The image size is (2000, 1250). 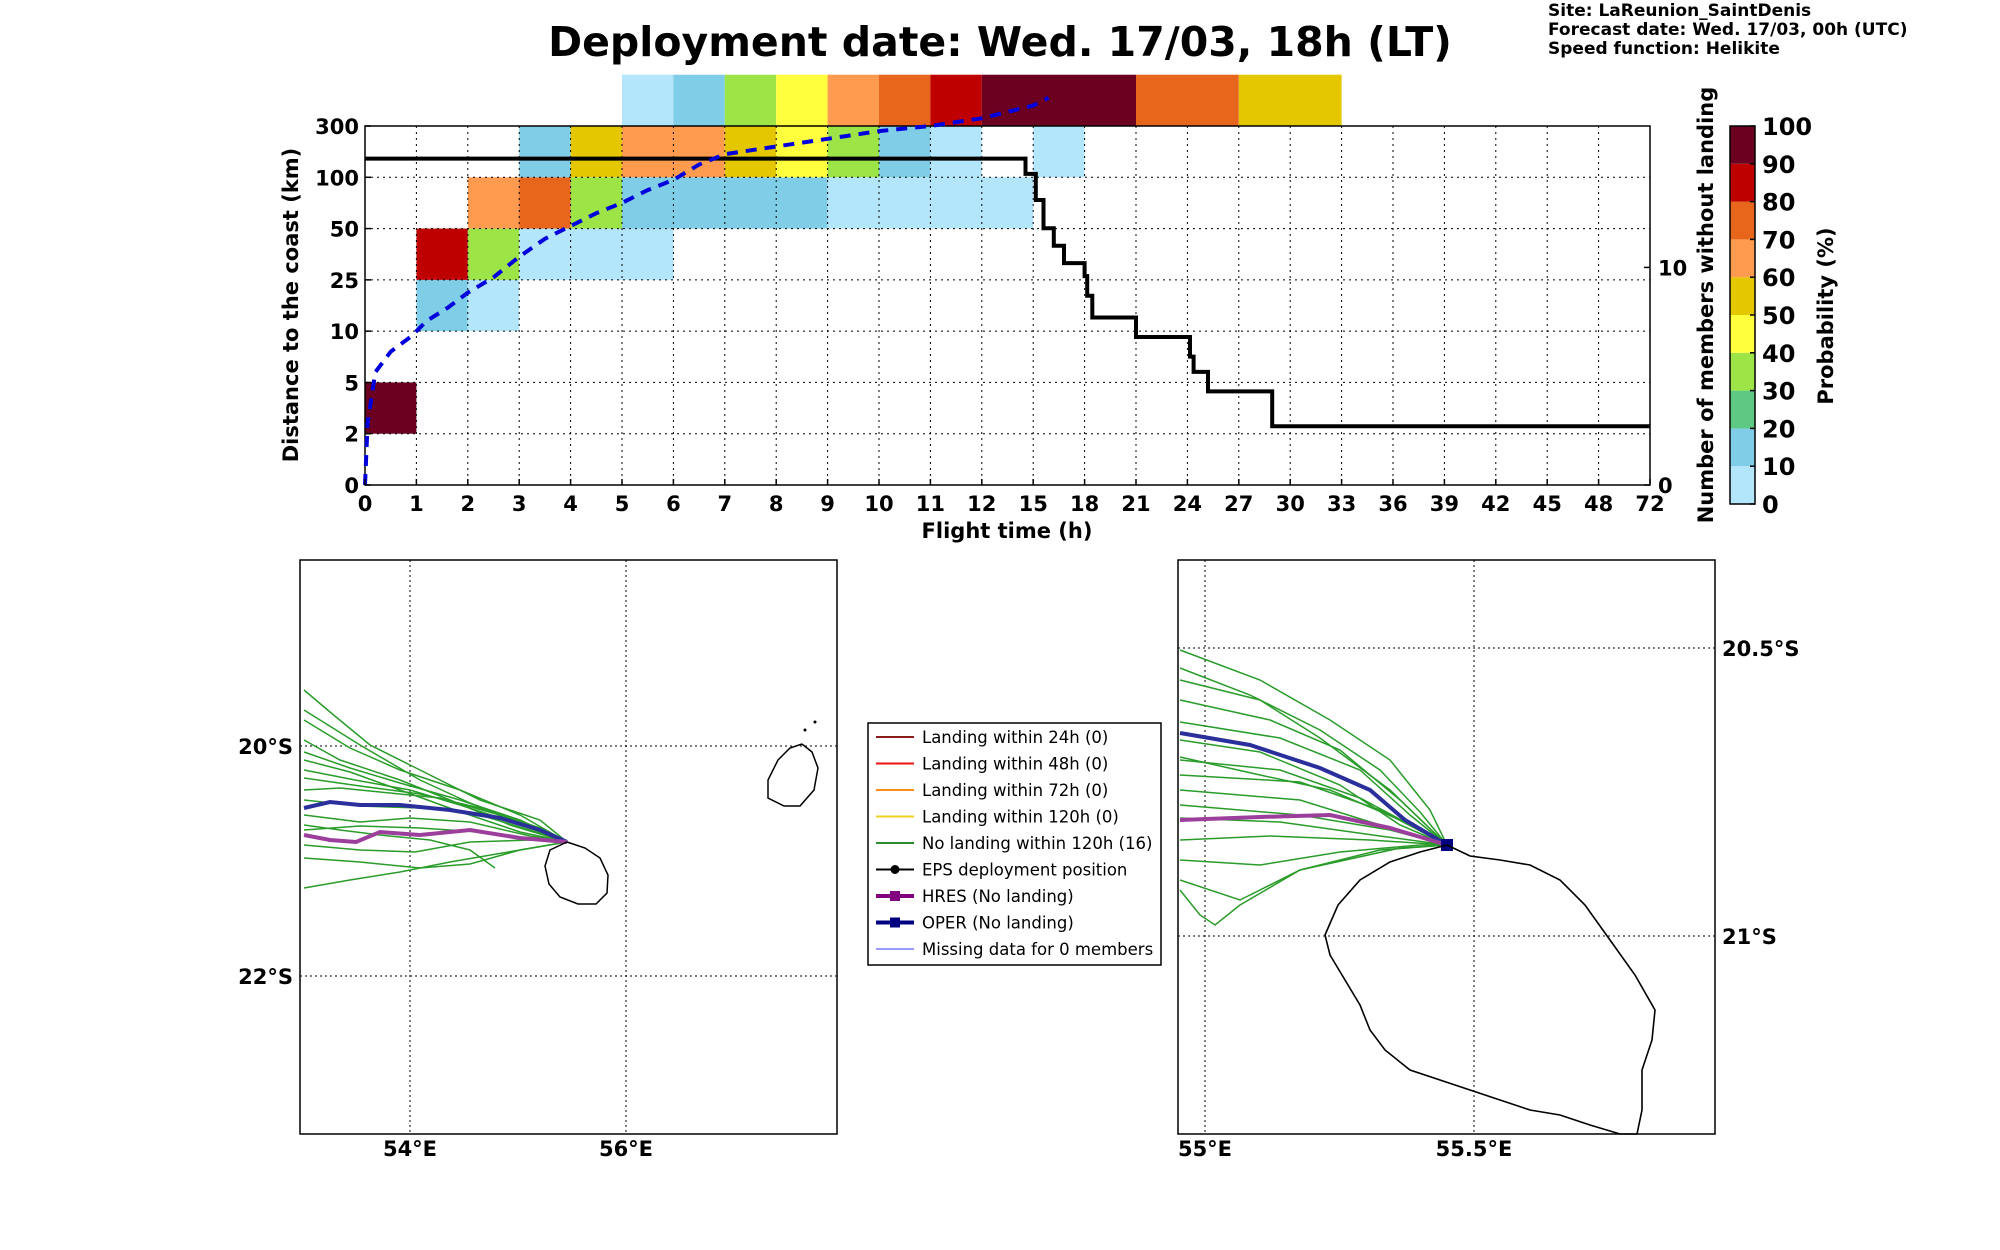 I want to click on colorbar-tick-label: 80, so click(x=1778, y=203).